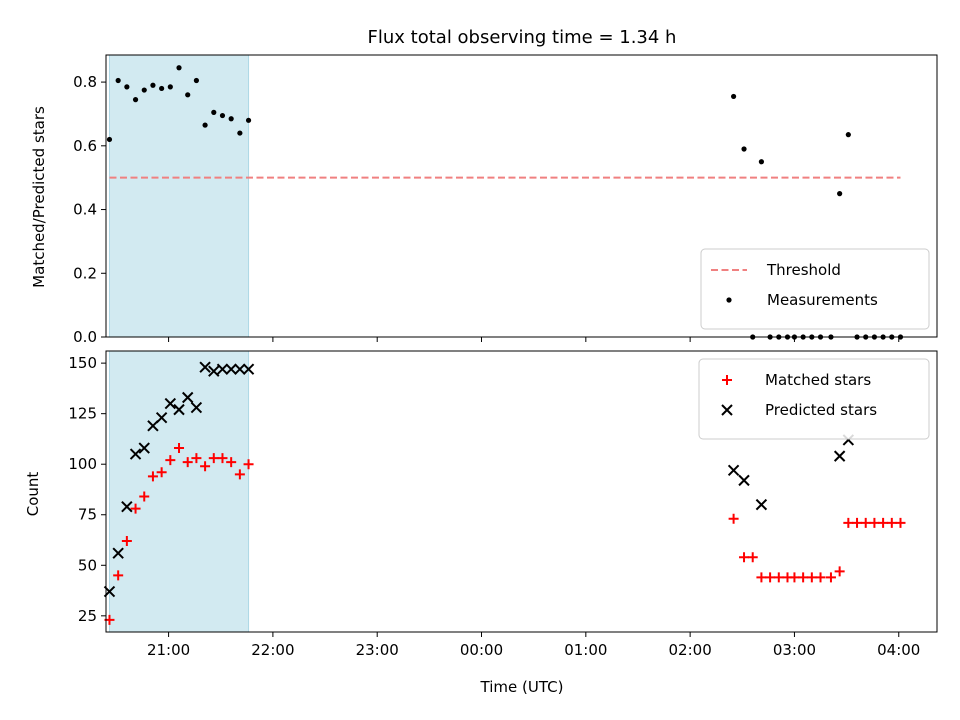 The height and width of the screenshot is (720, 960). Describe the element at coordinates (727, 410) in the screenshot. I see `legend-handle-x` at that location.